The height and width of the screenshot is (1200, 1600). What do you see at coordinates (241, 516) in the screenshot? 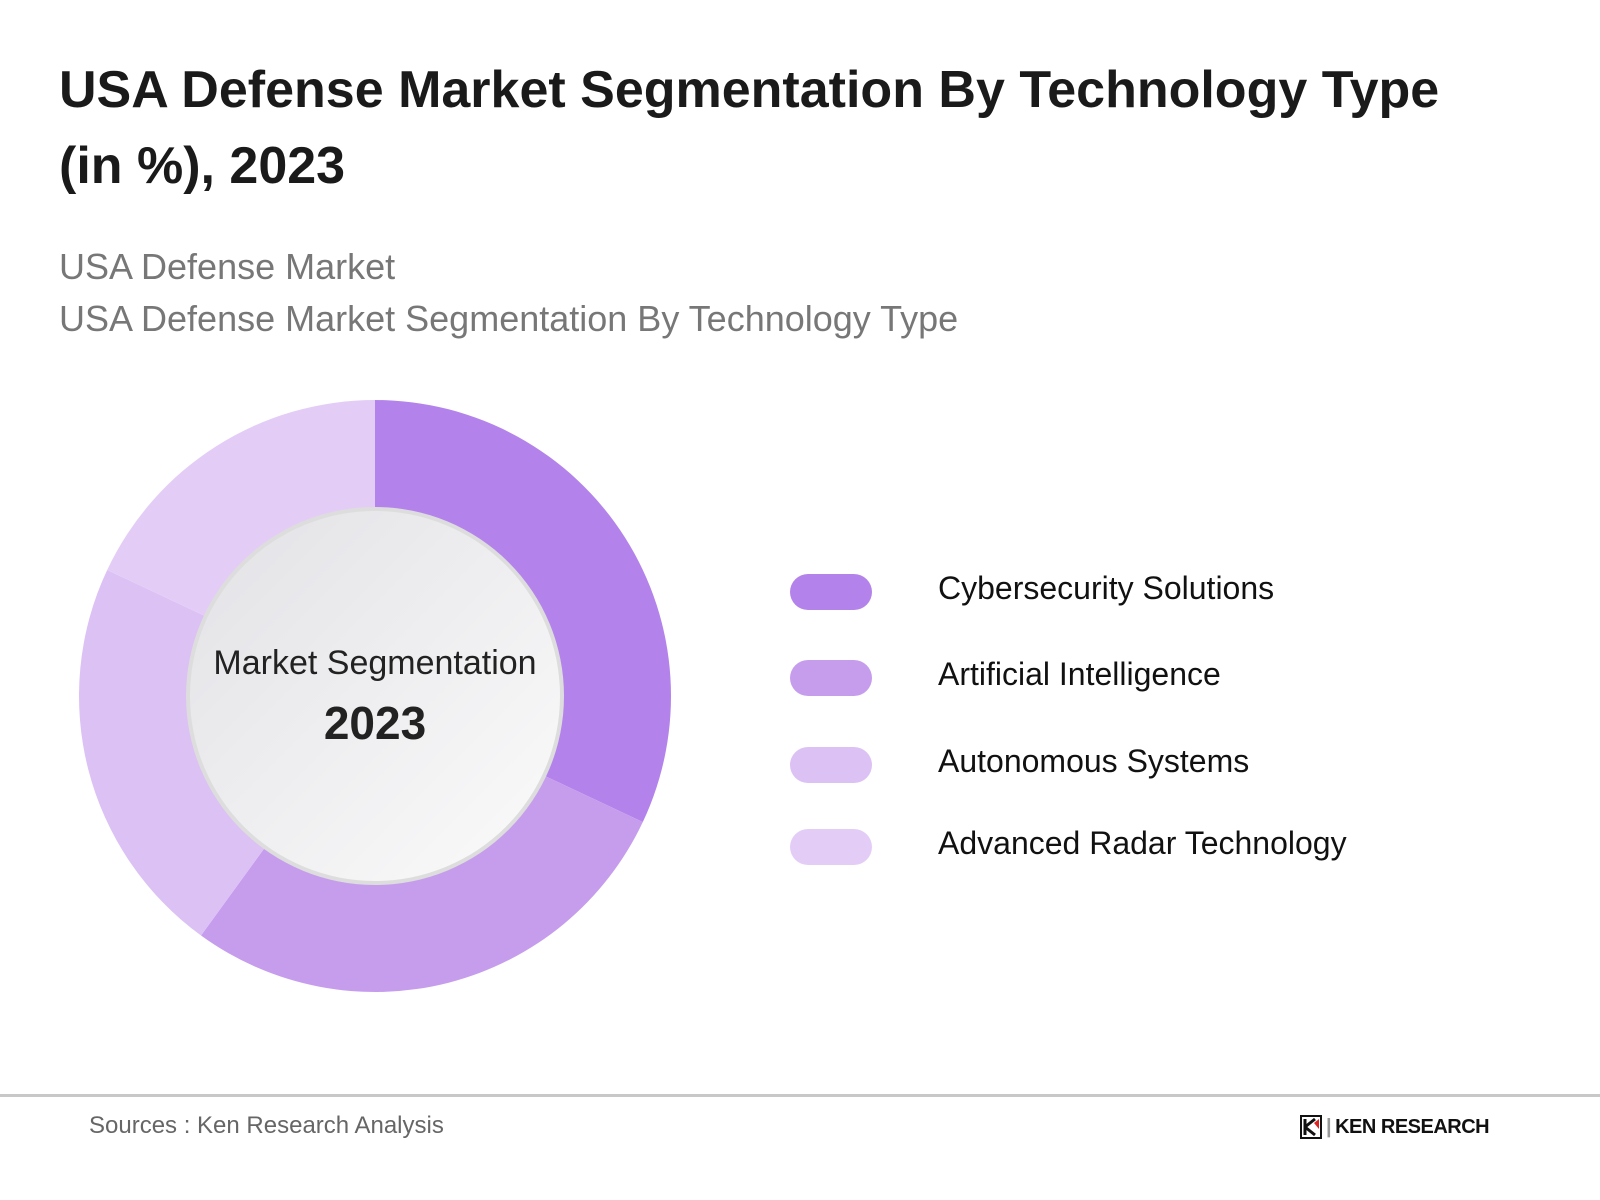
I see `slice-advanced-radar-technology` at bounding box center [241, 516].